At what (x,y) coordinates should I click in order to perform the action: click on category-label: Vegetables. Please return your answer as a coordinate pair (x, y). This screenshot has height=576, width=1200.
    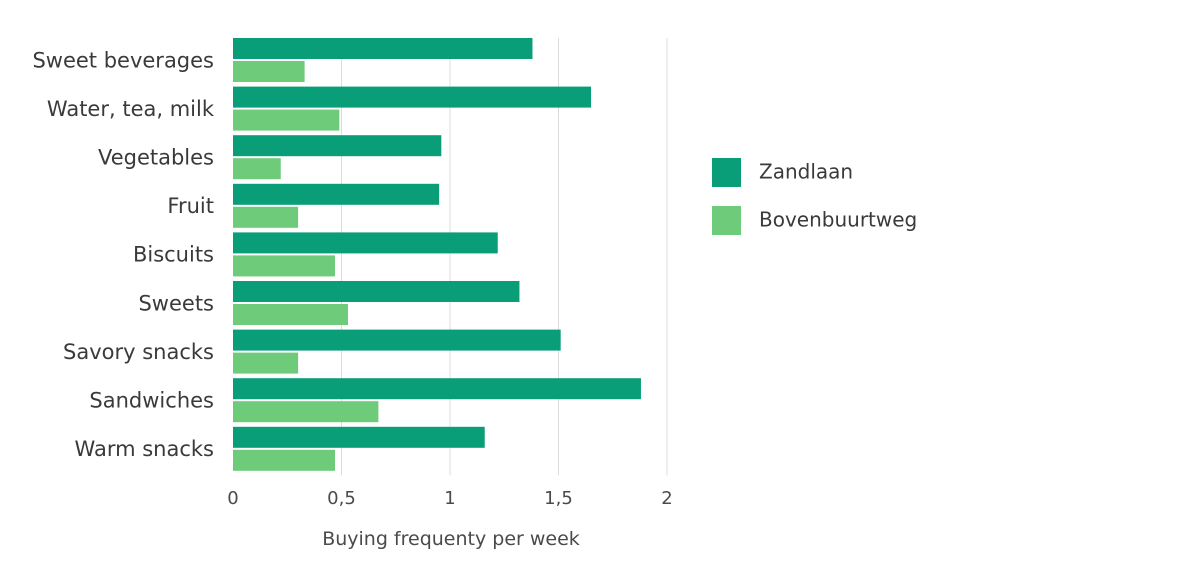
    Looking at the image, I should click on (156, 158).